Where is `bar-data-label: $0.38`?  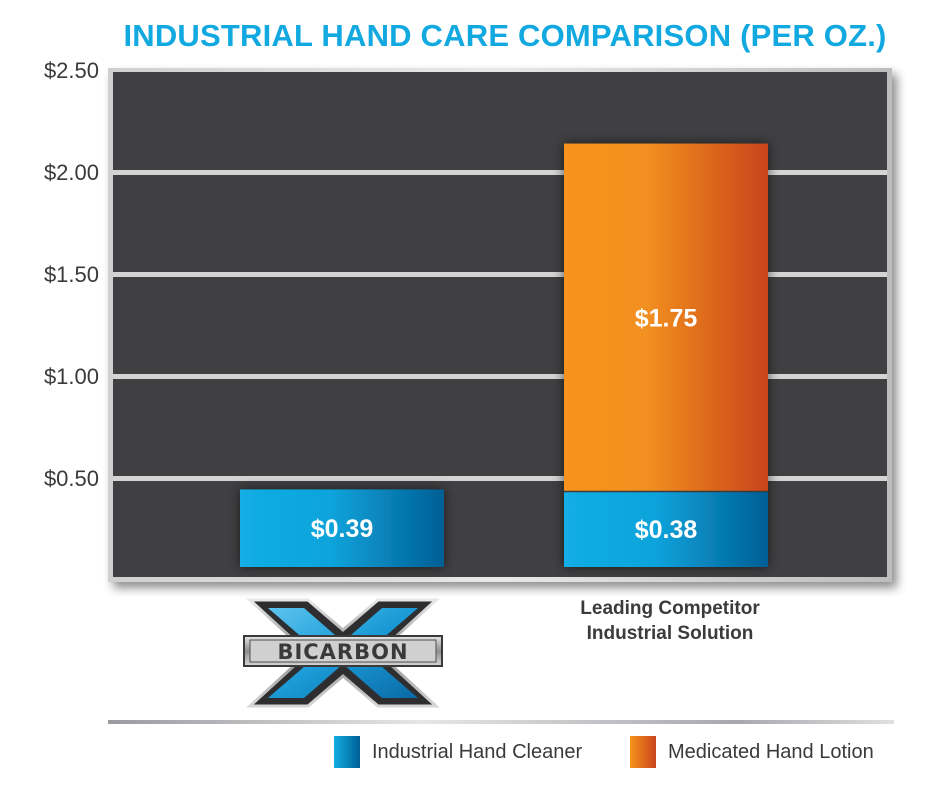
bar-data-label: $0.38 is located at coordinates (666, 530).